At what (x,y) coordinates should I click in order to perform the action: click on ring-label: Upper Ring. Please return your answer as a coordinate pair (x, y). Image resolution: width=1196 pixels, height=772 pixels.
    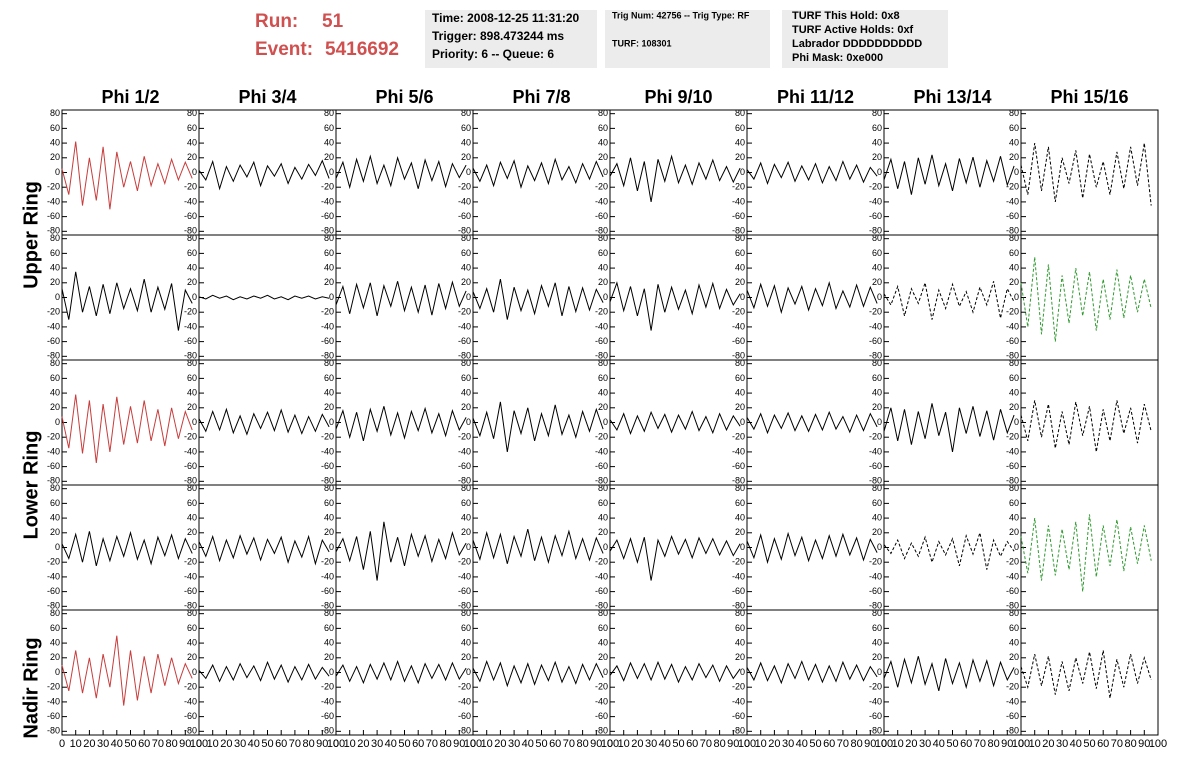
    Looking at the image, I should click on (31, 235).